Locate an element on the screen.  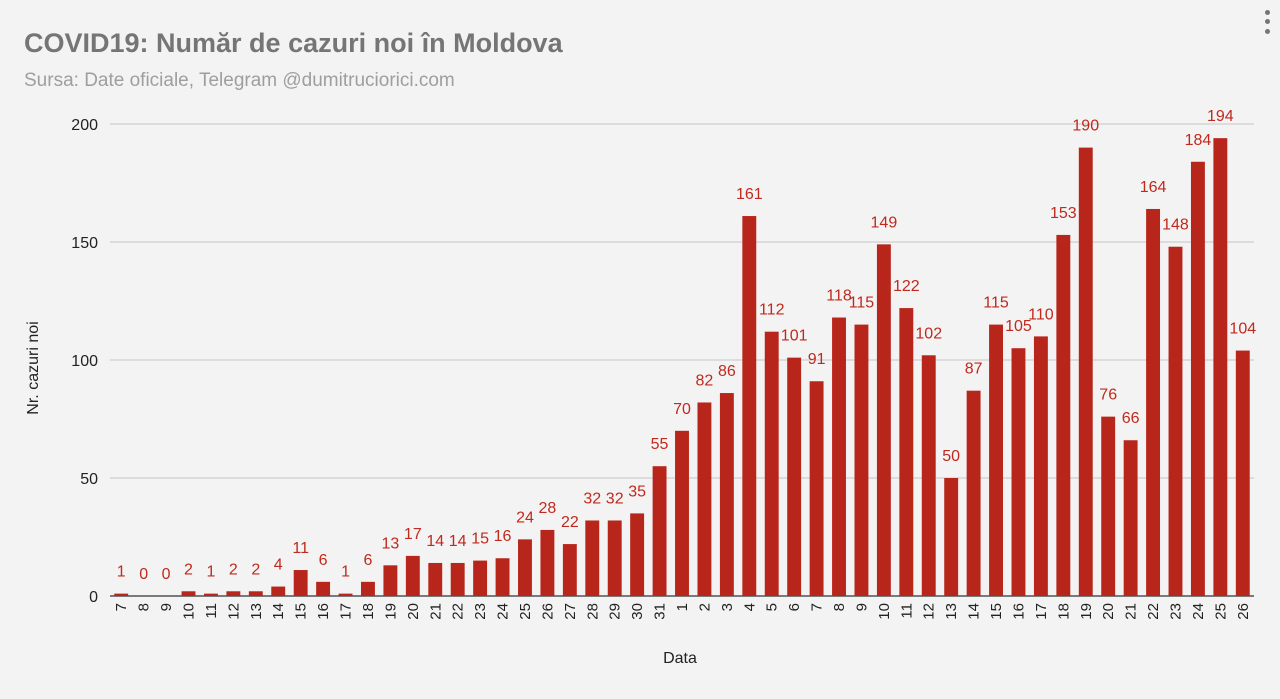
data-label: 66 is located at coordinates (1131, 418).